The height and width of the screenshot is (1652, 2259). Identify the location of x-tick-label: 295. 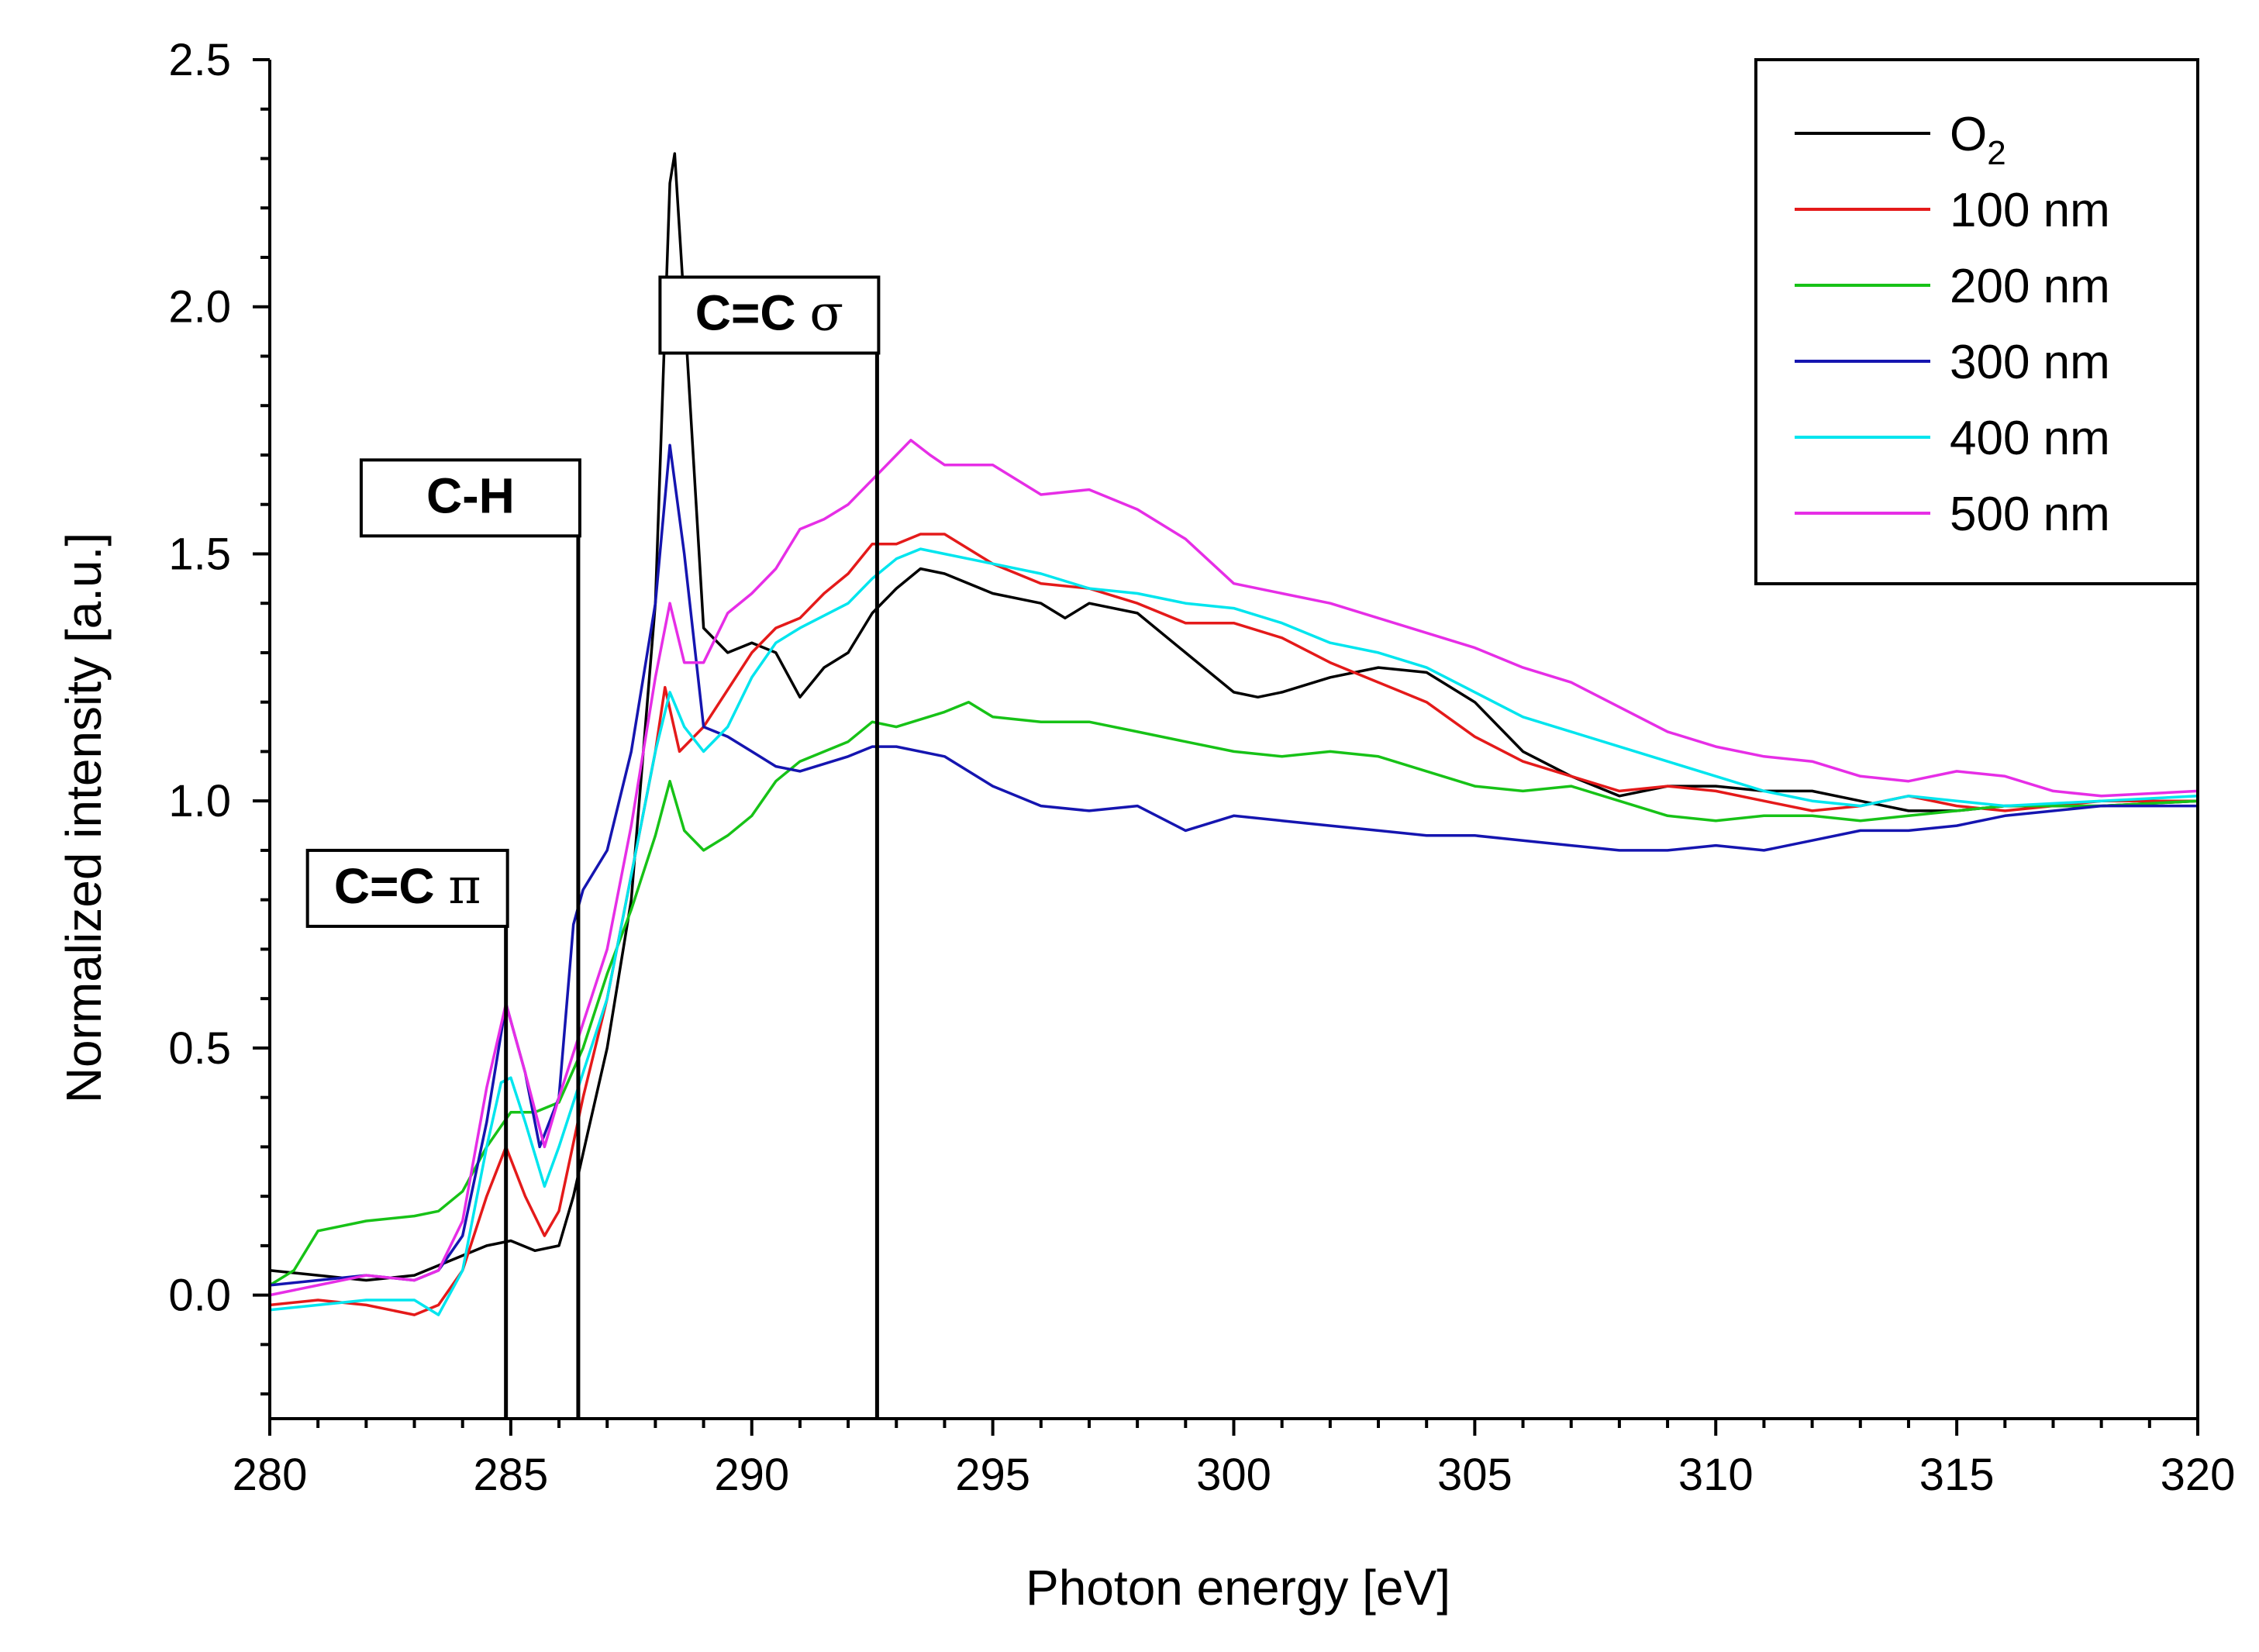
(993, 1475).